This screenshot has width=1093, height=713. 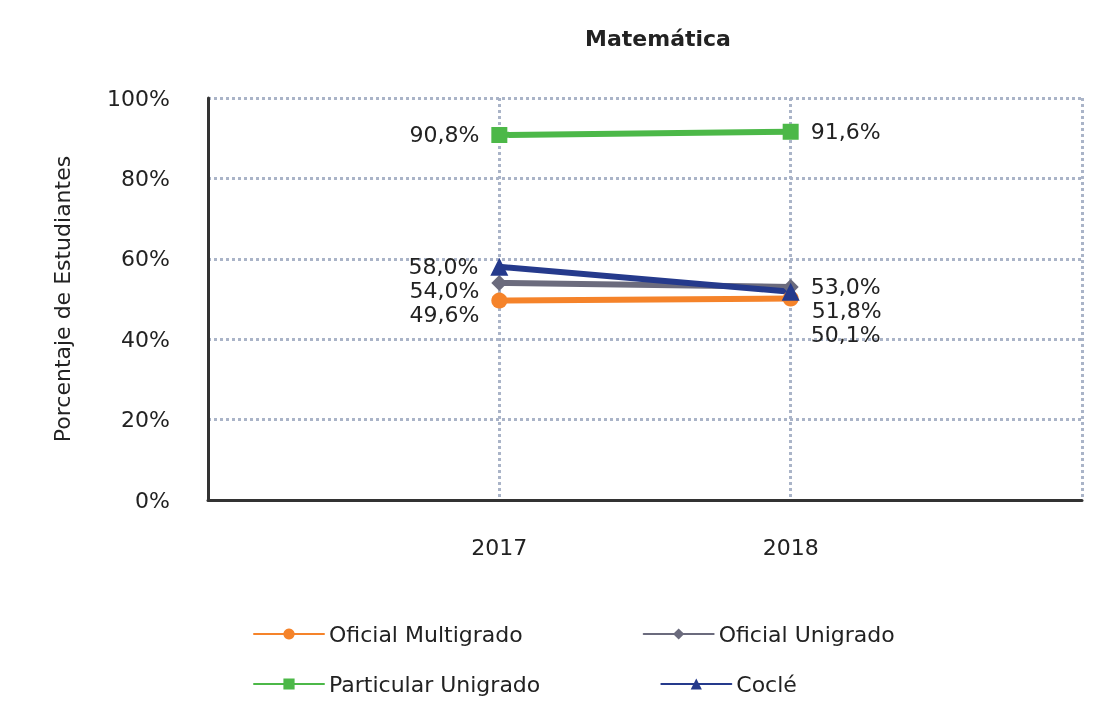 I want to click on data-label: 49,6%, so click(x=444, y=315).